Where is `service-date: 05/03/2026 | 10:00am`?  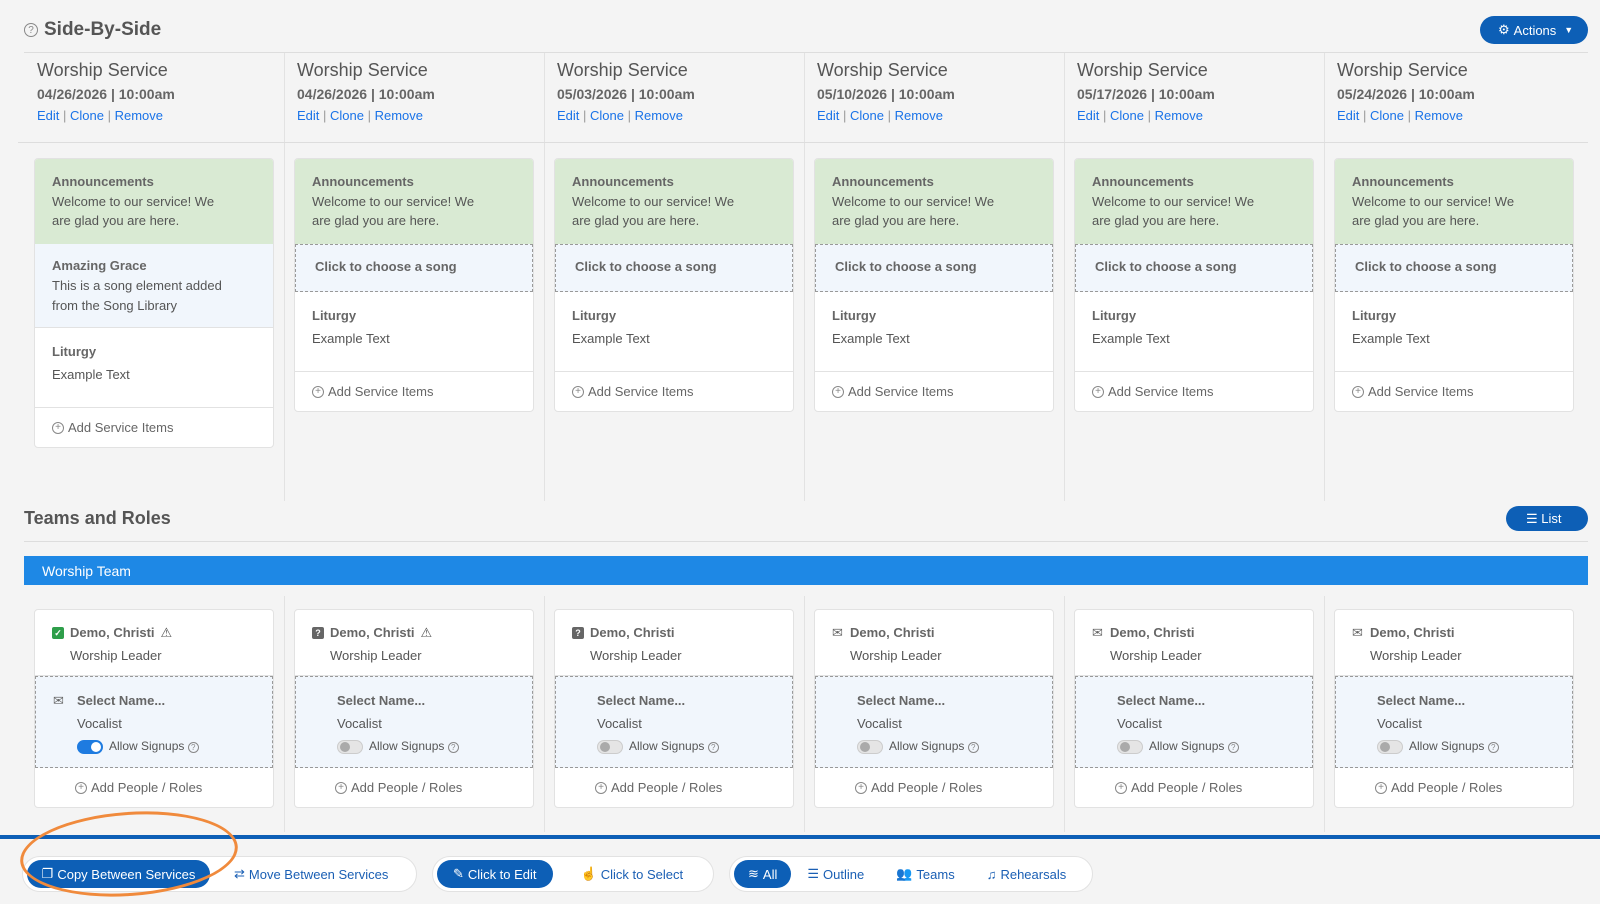
service-date: 05/03/2026 | 10:00am is located at coordinates (626, 94).